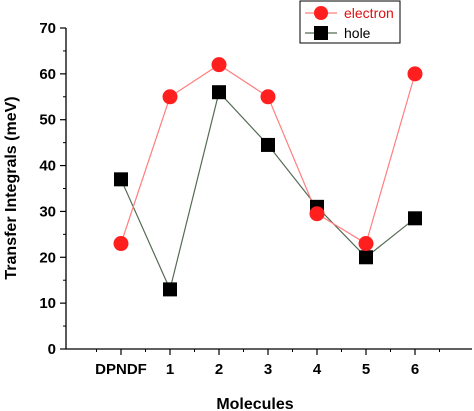 This screenshot has height=411, width=474. I want to click on y-tick-label: 30, so click(47, 211).